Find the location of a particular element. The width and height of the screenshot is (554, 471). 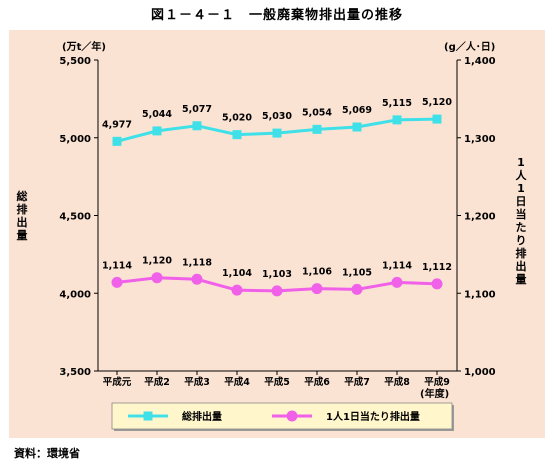

data-label: 1,103 is located at coordinates (277, 274).